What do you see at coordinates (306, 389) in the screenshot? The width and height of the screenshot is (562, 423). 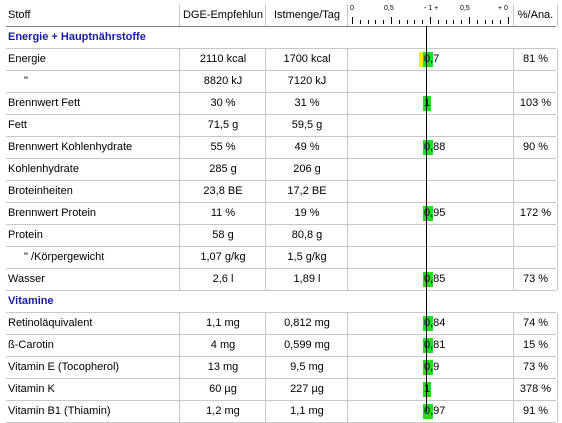 I see `ist-value: 227 µg` at bounding box center [306, 389].